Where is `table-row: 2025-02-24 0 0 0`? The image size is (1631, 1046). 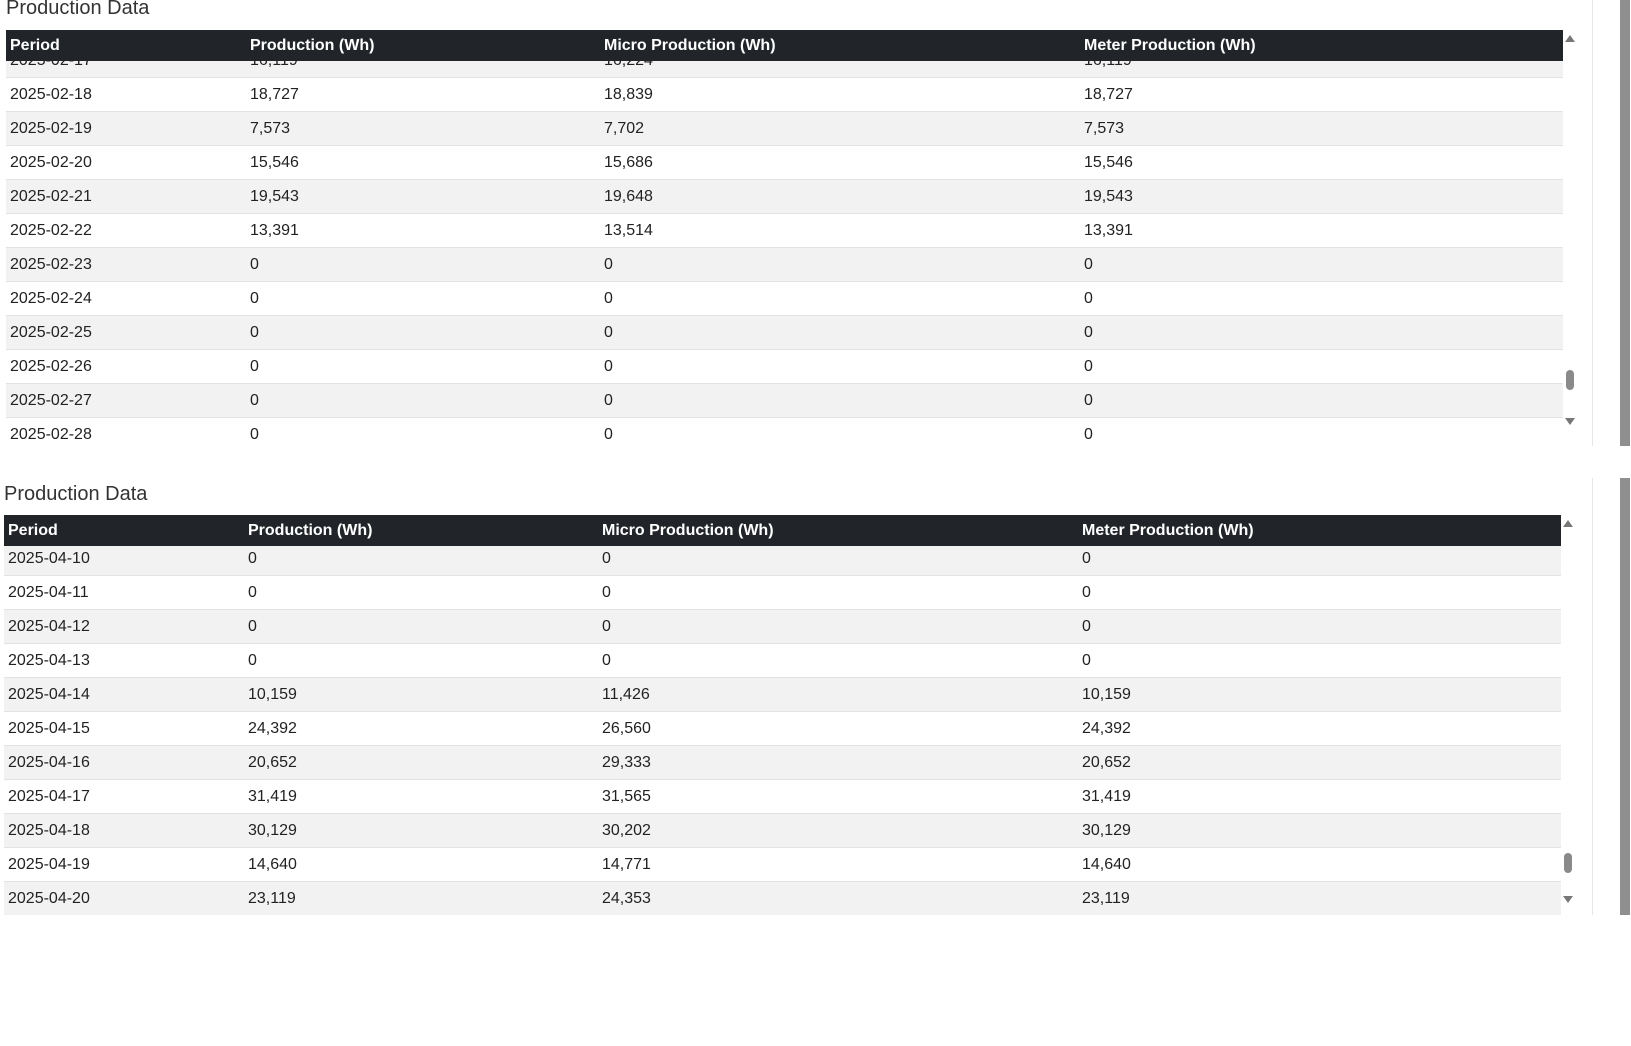
table-row: 2025-02-24 0 0 0 is located at coordinates (784, 299).